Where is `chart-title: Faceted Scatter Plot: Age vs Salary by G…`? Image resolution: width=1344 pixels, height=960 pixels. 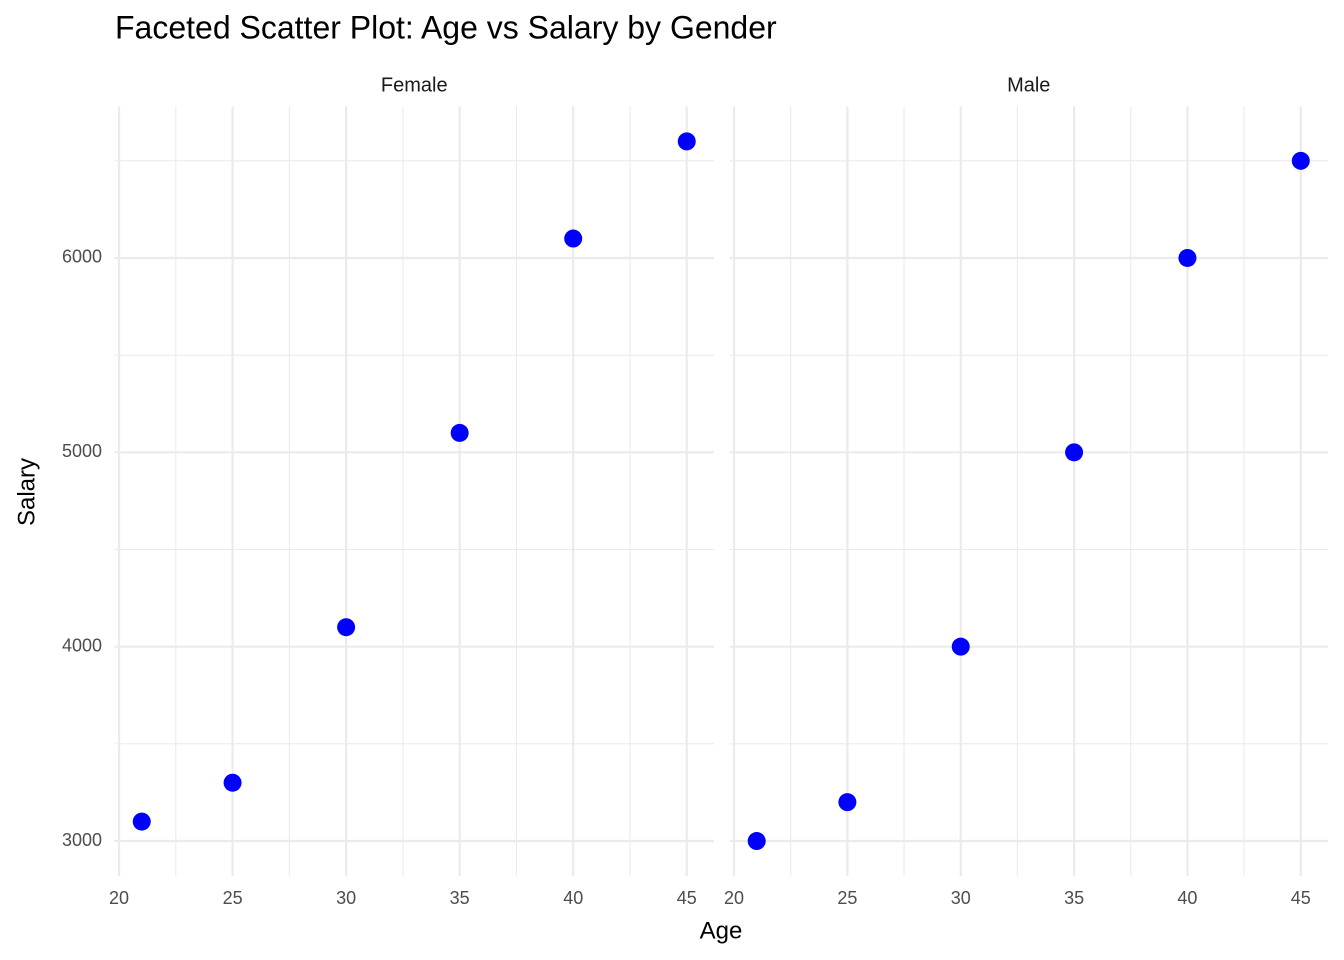 chart-title: Faceted Scatter Plot: Age vs Salary by G… is located at coordinates (446, 27).